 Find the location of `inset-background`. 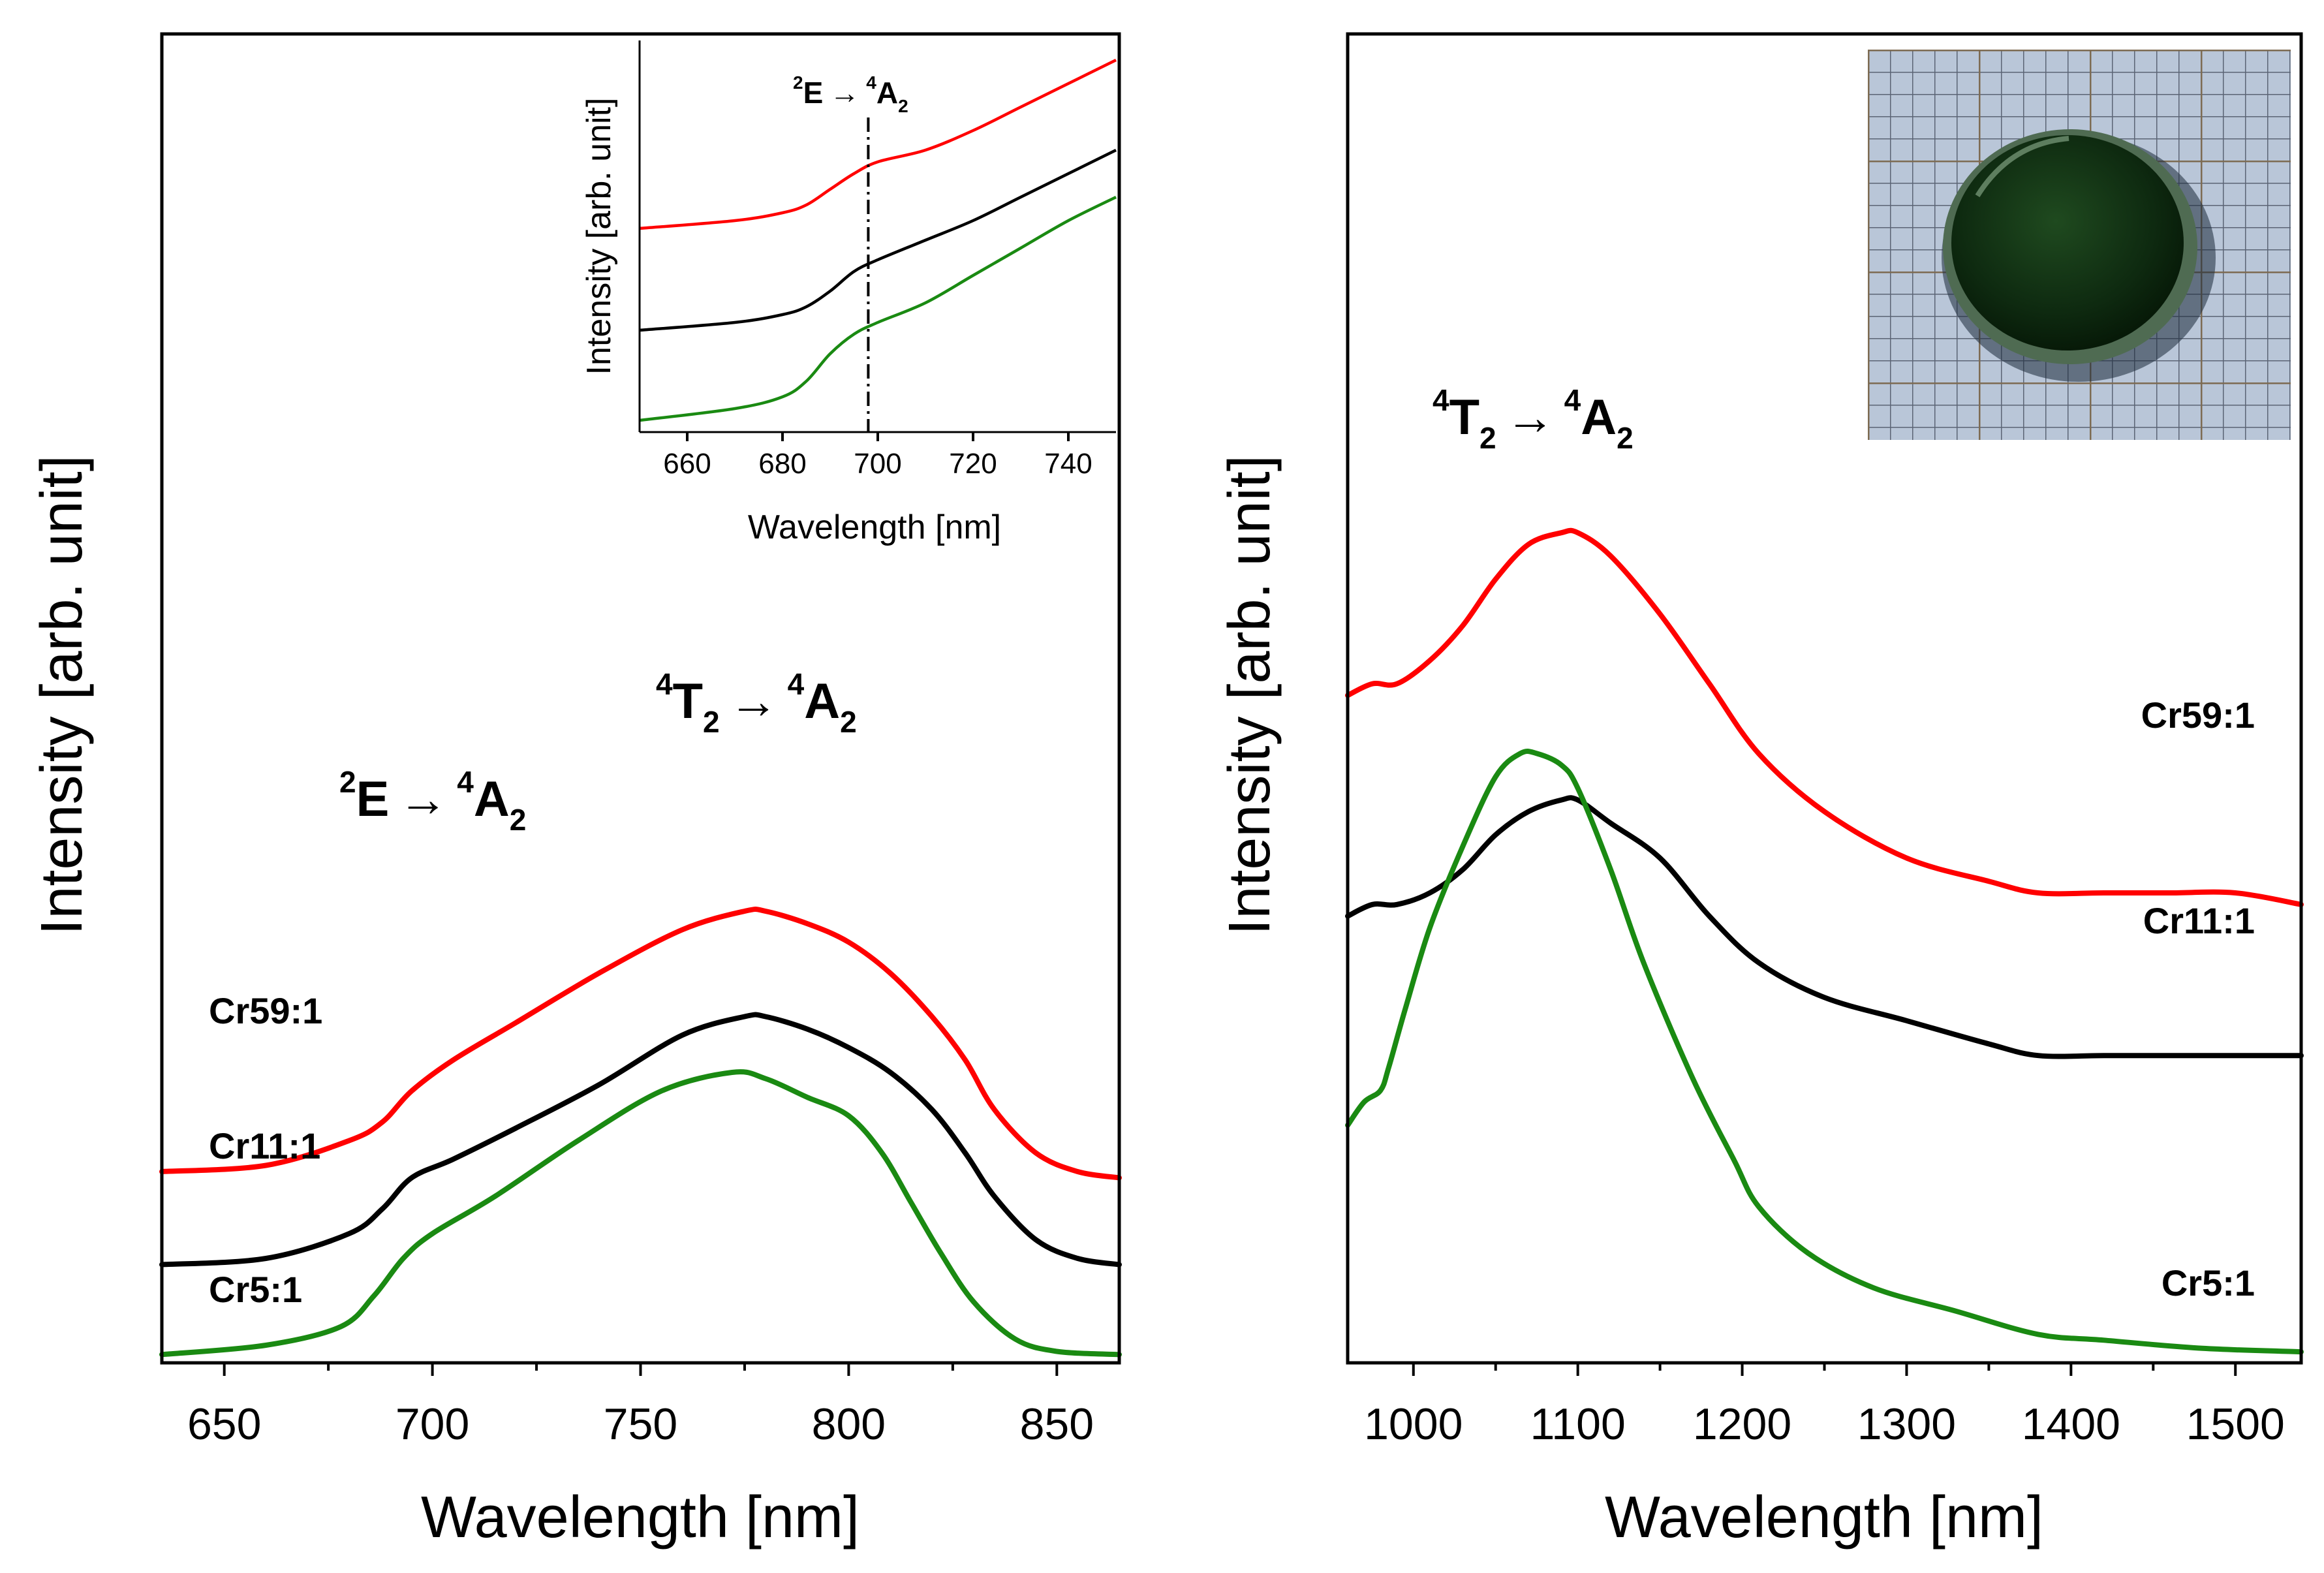

inset-background is located at coordinates (876, 236).